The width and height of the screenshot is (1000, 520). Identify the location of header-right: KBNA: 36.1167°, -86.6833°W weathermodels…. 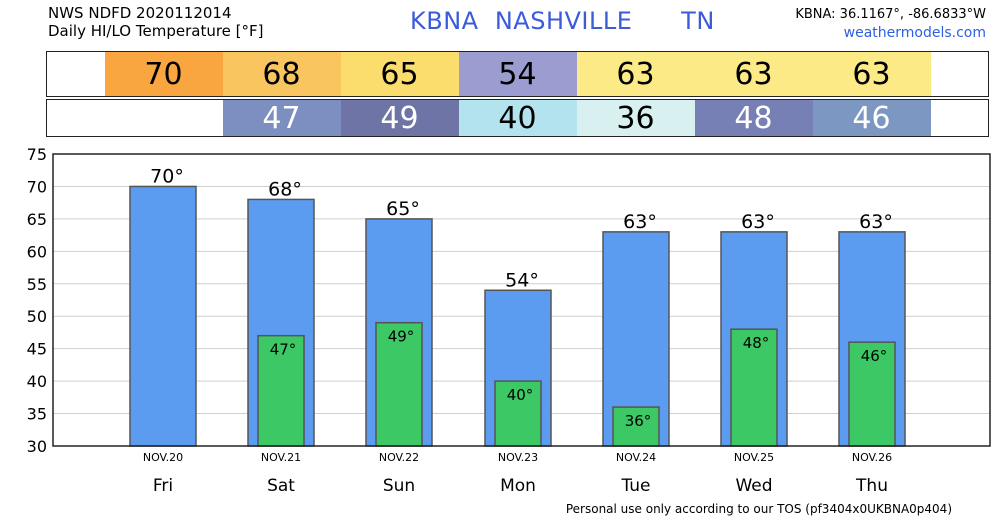
(890, 24).